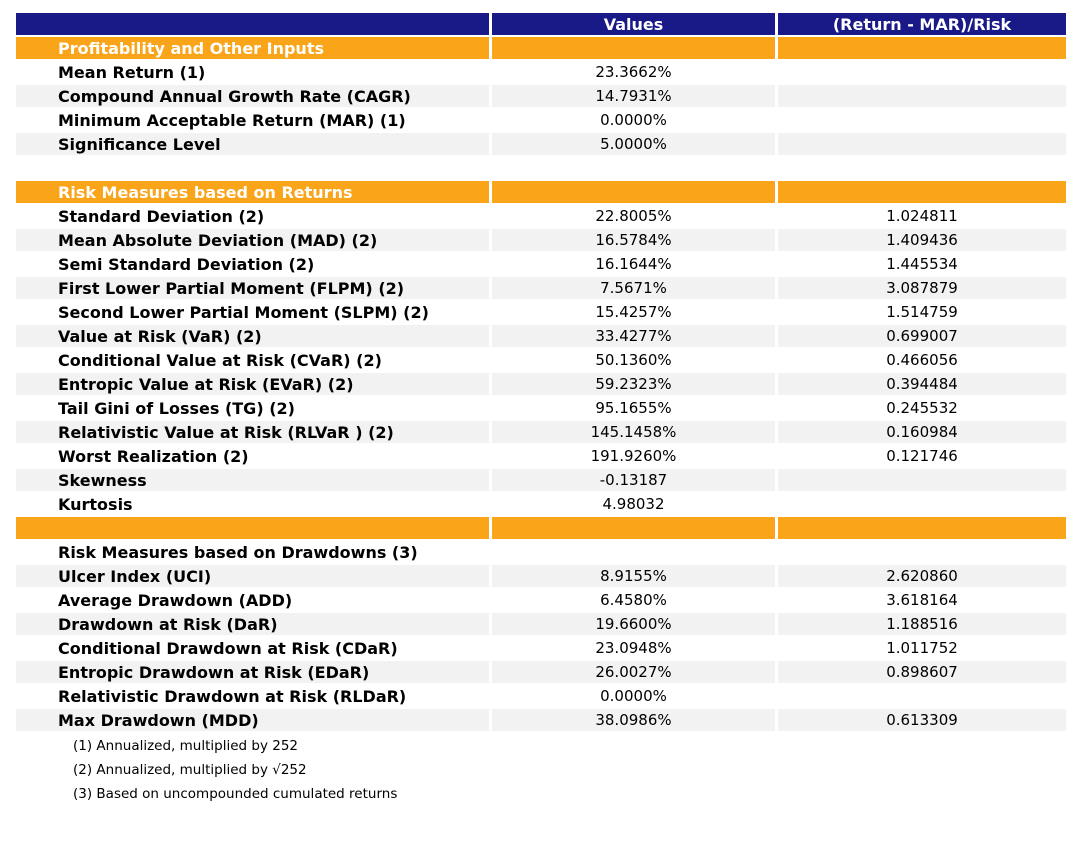  I want to click on value-cell: 26.0027%, so click(633, 672).